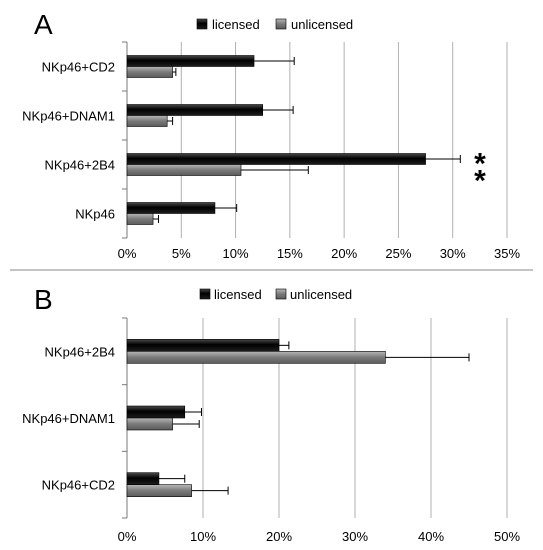 This screenshot has width=543, height=550. I want to click on bars, so click(256, 418).